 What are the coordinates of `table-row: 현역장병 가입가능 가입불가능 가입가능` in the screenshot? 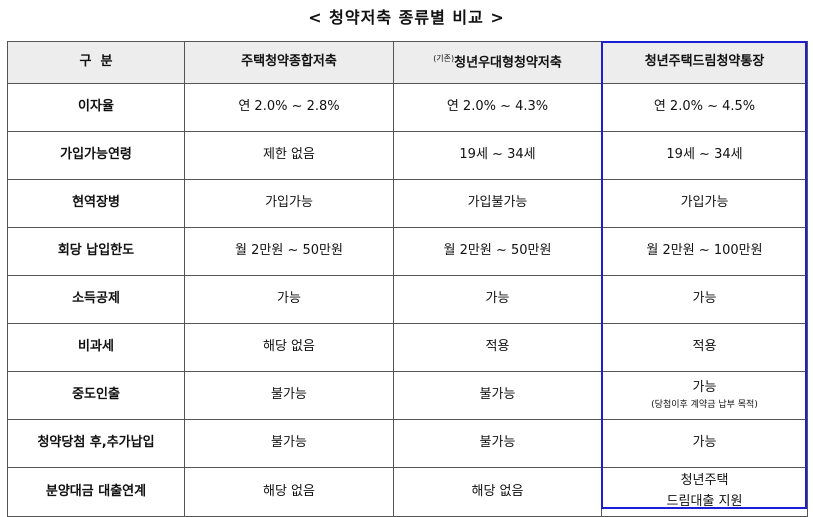 It's located at (407, 203).